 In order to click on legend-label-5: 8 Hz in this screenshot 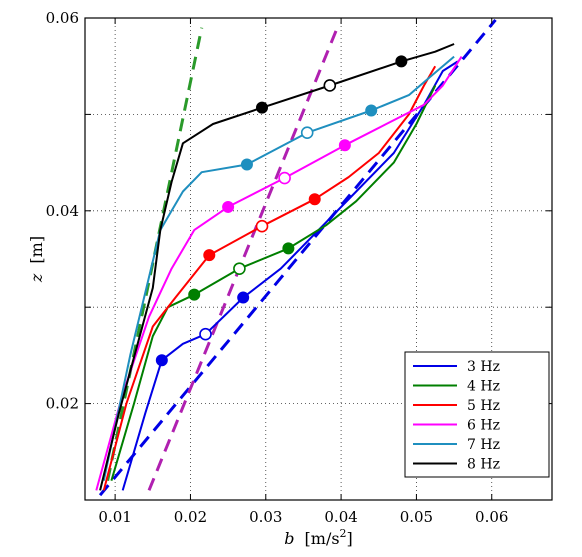, I will do `click(483, 465)`.